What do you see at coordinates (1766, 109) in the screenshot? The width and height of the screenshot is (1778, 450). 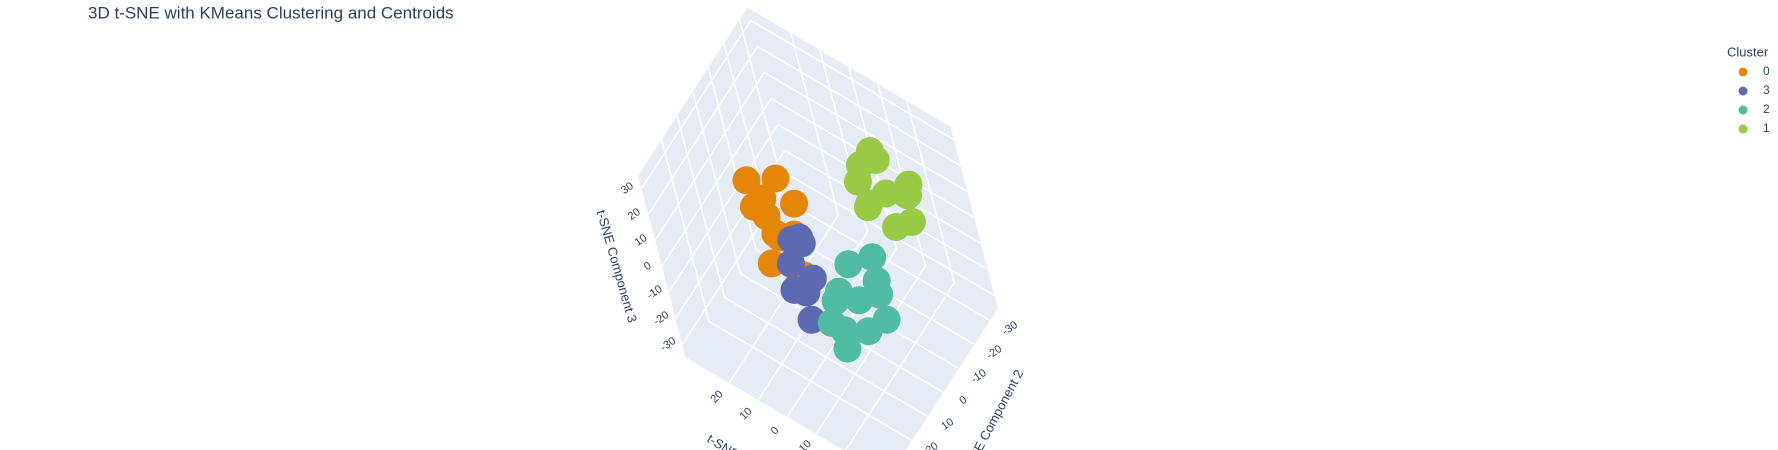 I see `legend-label: 2` at bounding box center [1766, 109].